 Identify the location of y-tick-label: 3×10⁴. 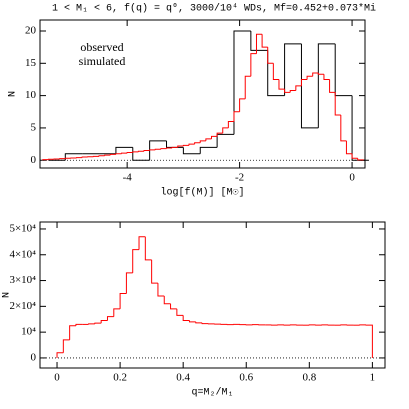
(22, 280).